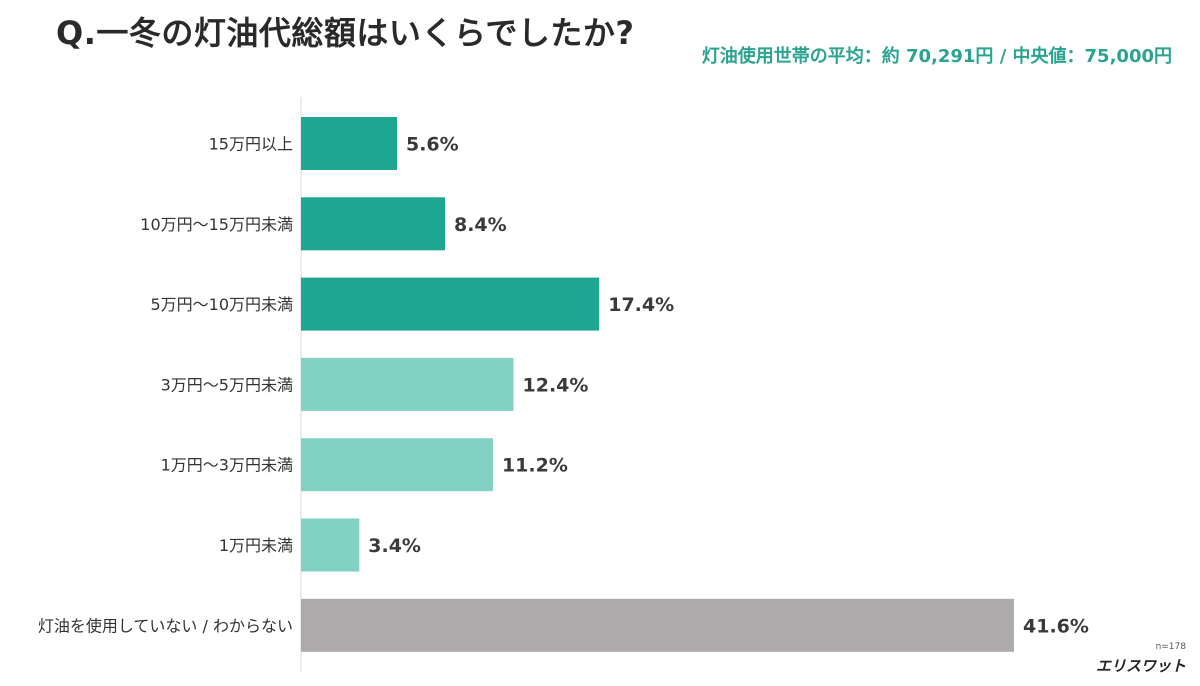  Describe the element at coordinates (227, 384) in the screenshot. I see `category-label-3: 3万円〜5万円未満` at that location.